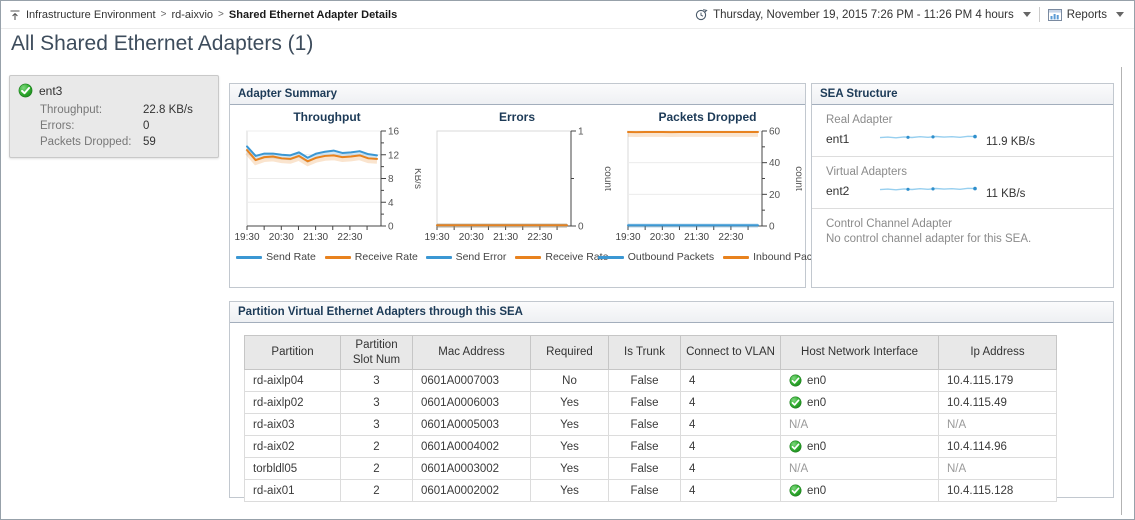  Describe the element at coordinates (162, 43) in the screenshot. I see `page-title: All Shared Ethernet Adapters (1)` at that location.